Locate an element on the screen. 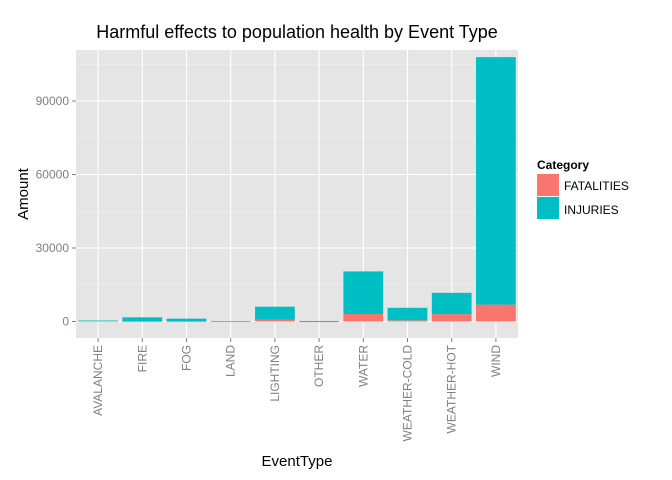  x-tick-label: AVALANCHE is located at coordinates (98, 380).